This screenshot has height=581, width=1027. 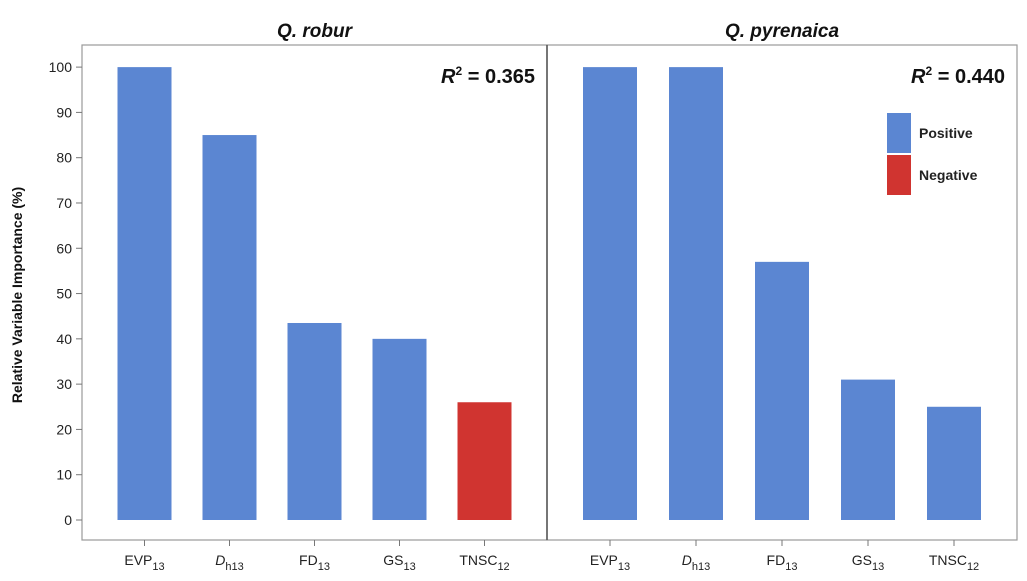 What do you see at coordinates (948, 175) in the screenshot?
I see `legend-label-negative: Negative` at bounding box center [948, 175].